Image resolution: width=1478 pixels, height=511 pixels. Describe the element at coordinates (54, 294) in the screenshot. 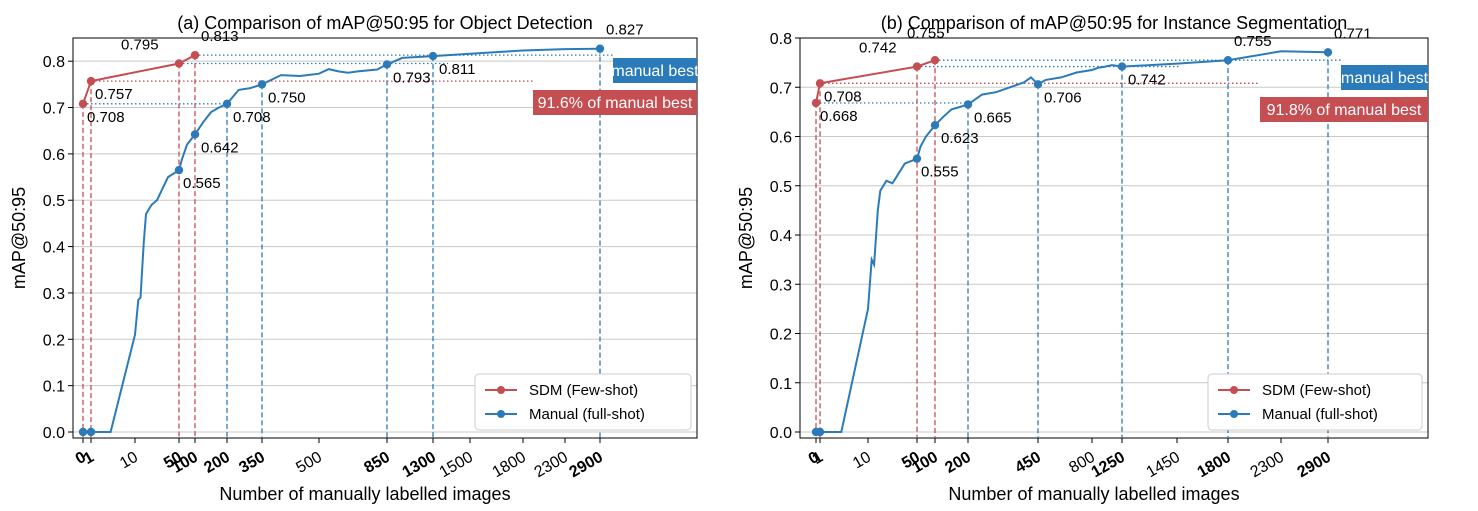

I see `y-tick-label: 0.3` at that location.